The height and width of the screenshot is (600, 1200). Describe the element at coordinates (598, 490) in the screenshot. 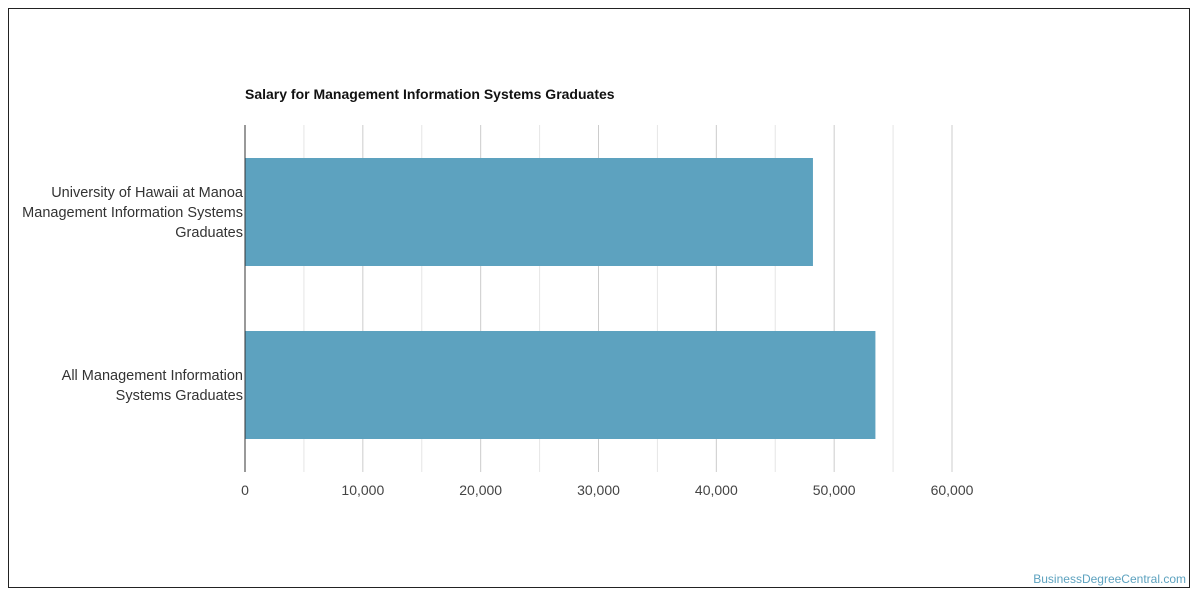

I see `x-tick-label: 30,000` at that location.